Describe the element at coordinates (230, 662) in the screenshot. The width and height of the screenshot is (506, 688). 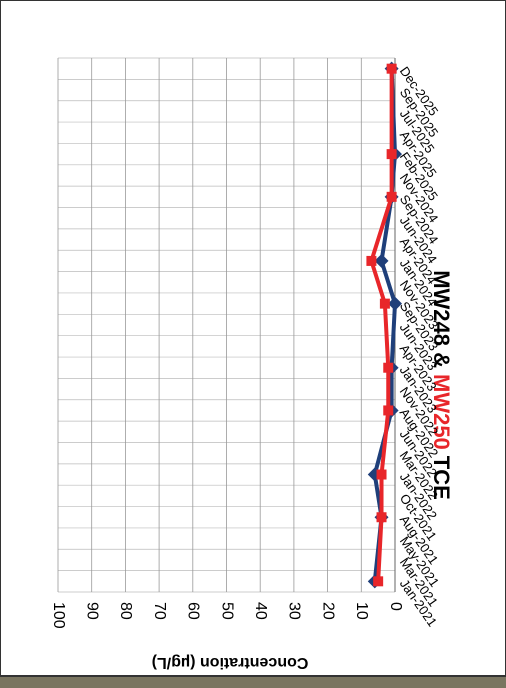
I see `axis-title: Concentration (µg/L)` at that location.